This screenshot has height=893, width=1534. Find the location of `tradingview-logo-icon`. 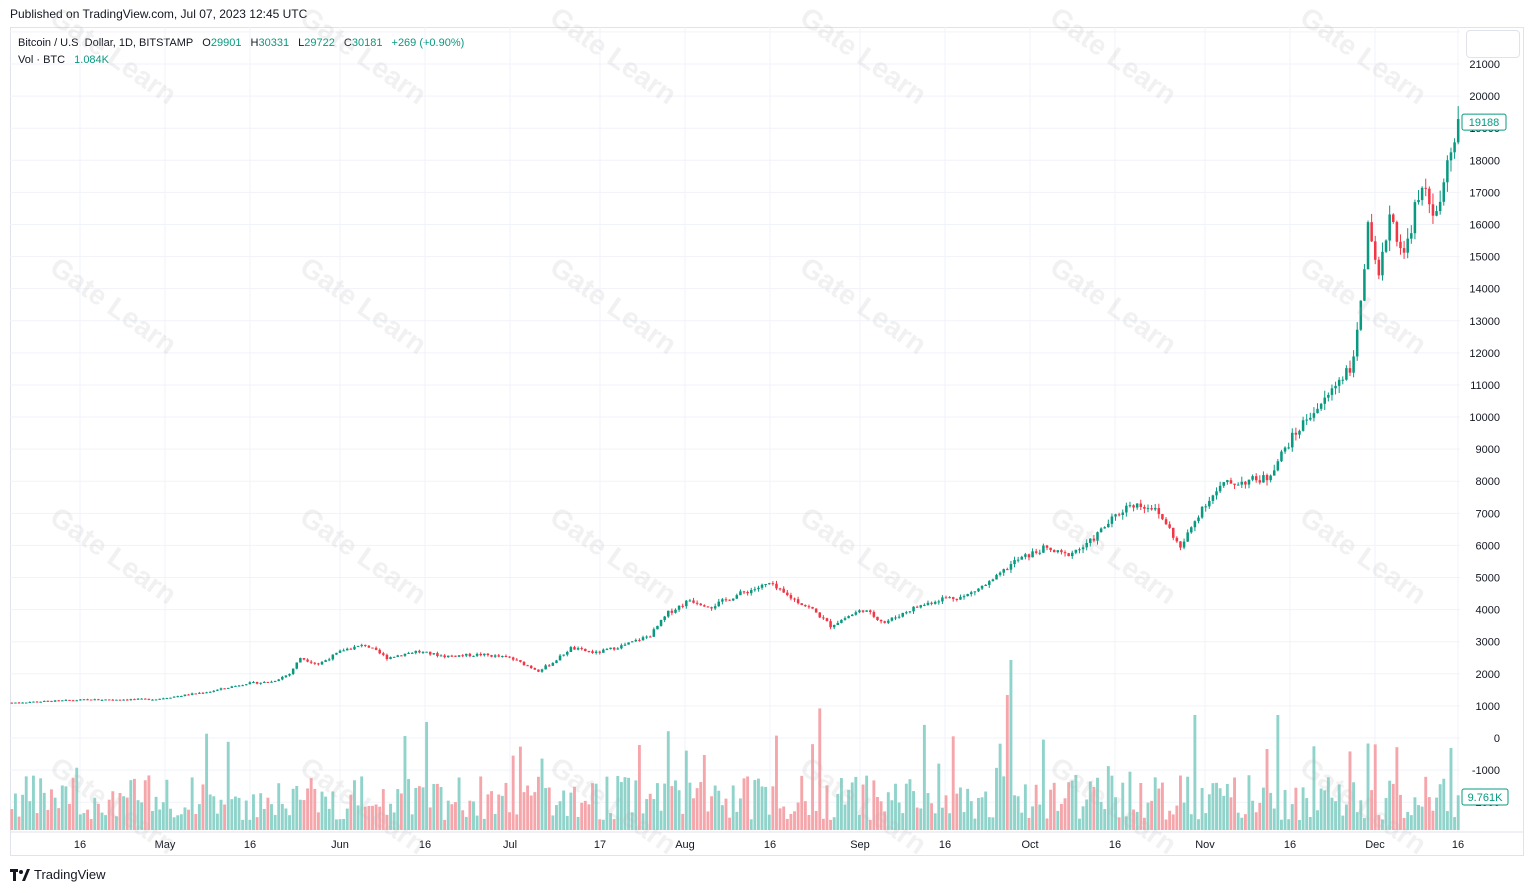

tradingview-logo-icon is located at coordinates (20, 874).